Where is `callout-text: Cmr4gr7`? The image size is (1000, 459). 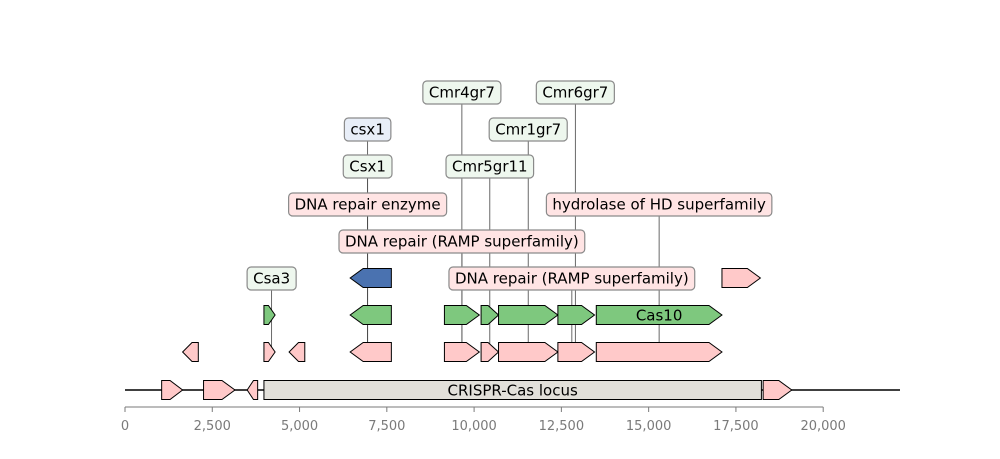 callout-text: Cmr4gr7 is located at coordinates (462, 93).